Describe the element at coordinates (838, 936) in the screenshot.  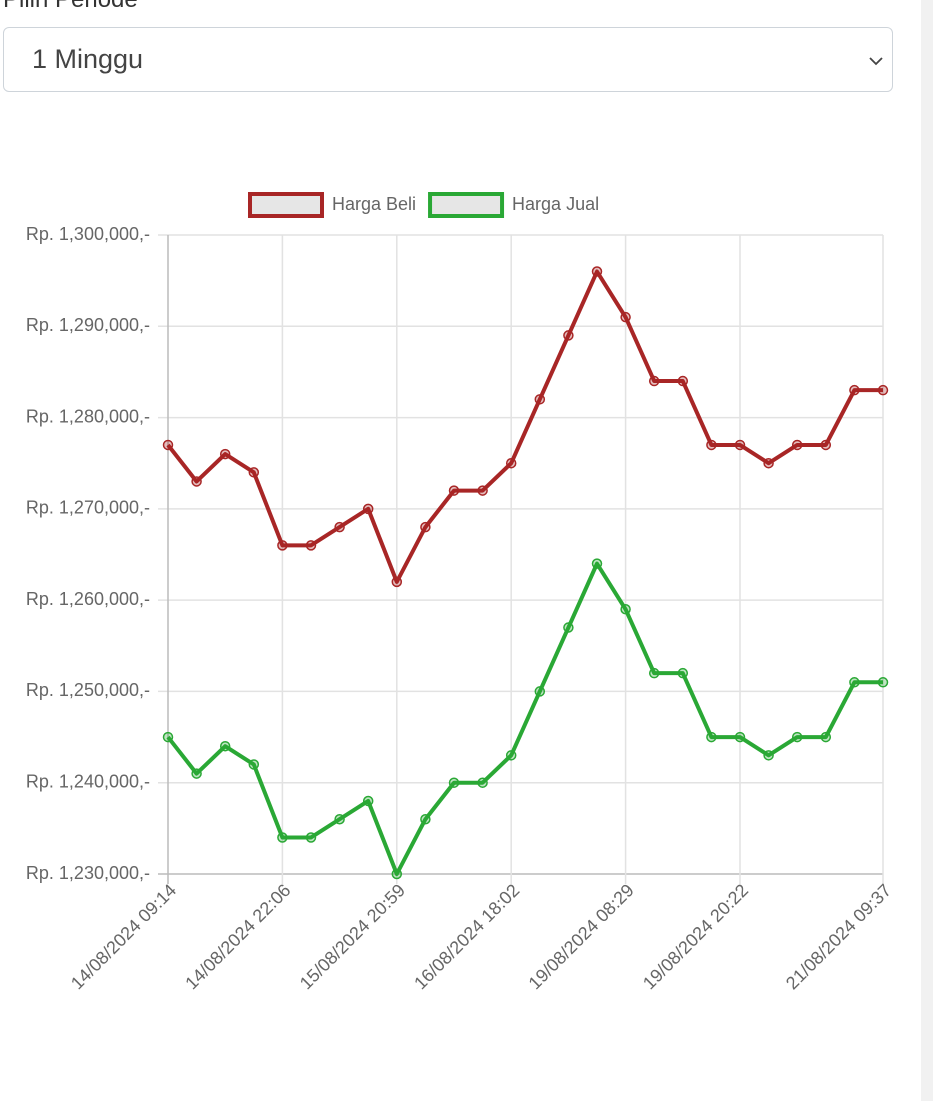
I see `x-tick-label: 21/08/2024 09:37` at that location.